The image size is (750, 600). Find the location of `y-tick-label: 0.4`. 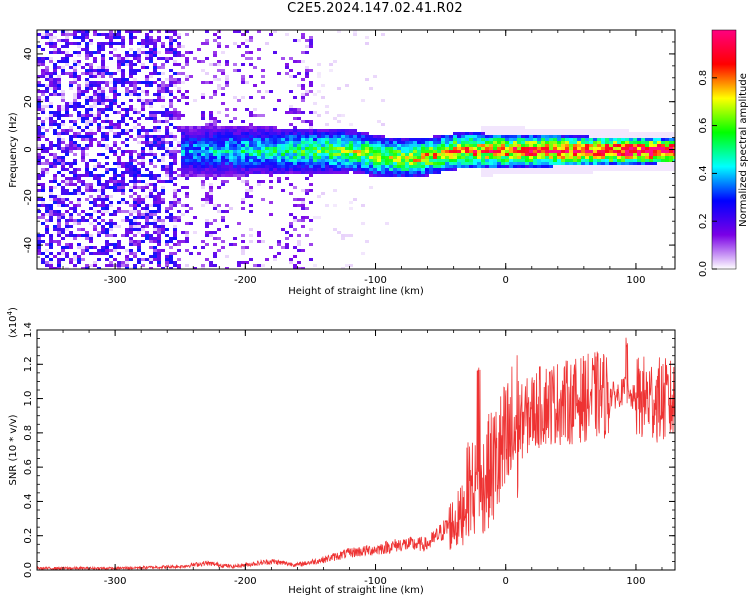

y-tick-label: 0.4 is located at coordinates (28, 501).